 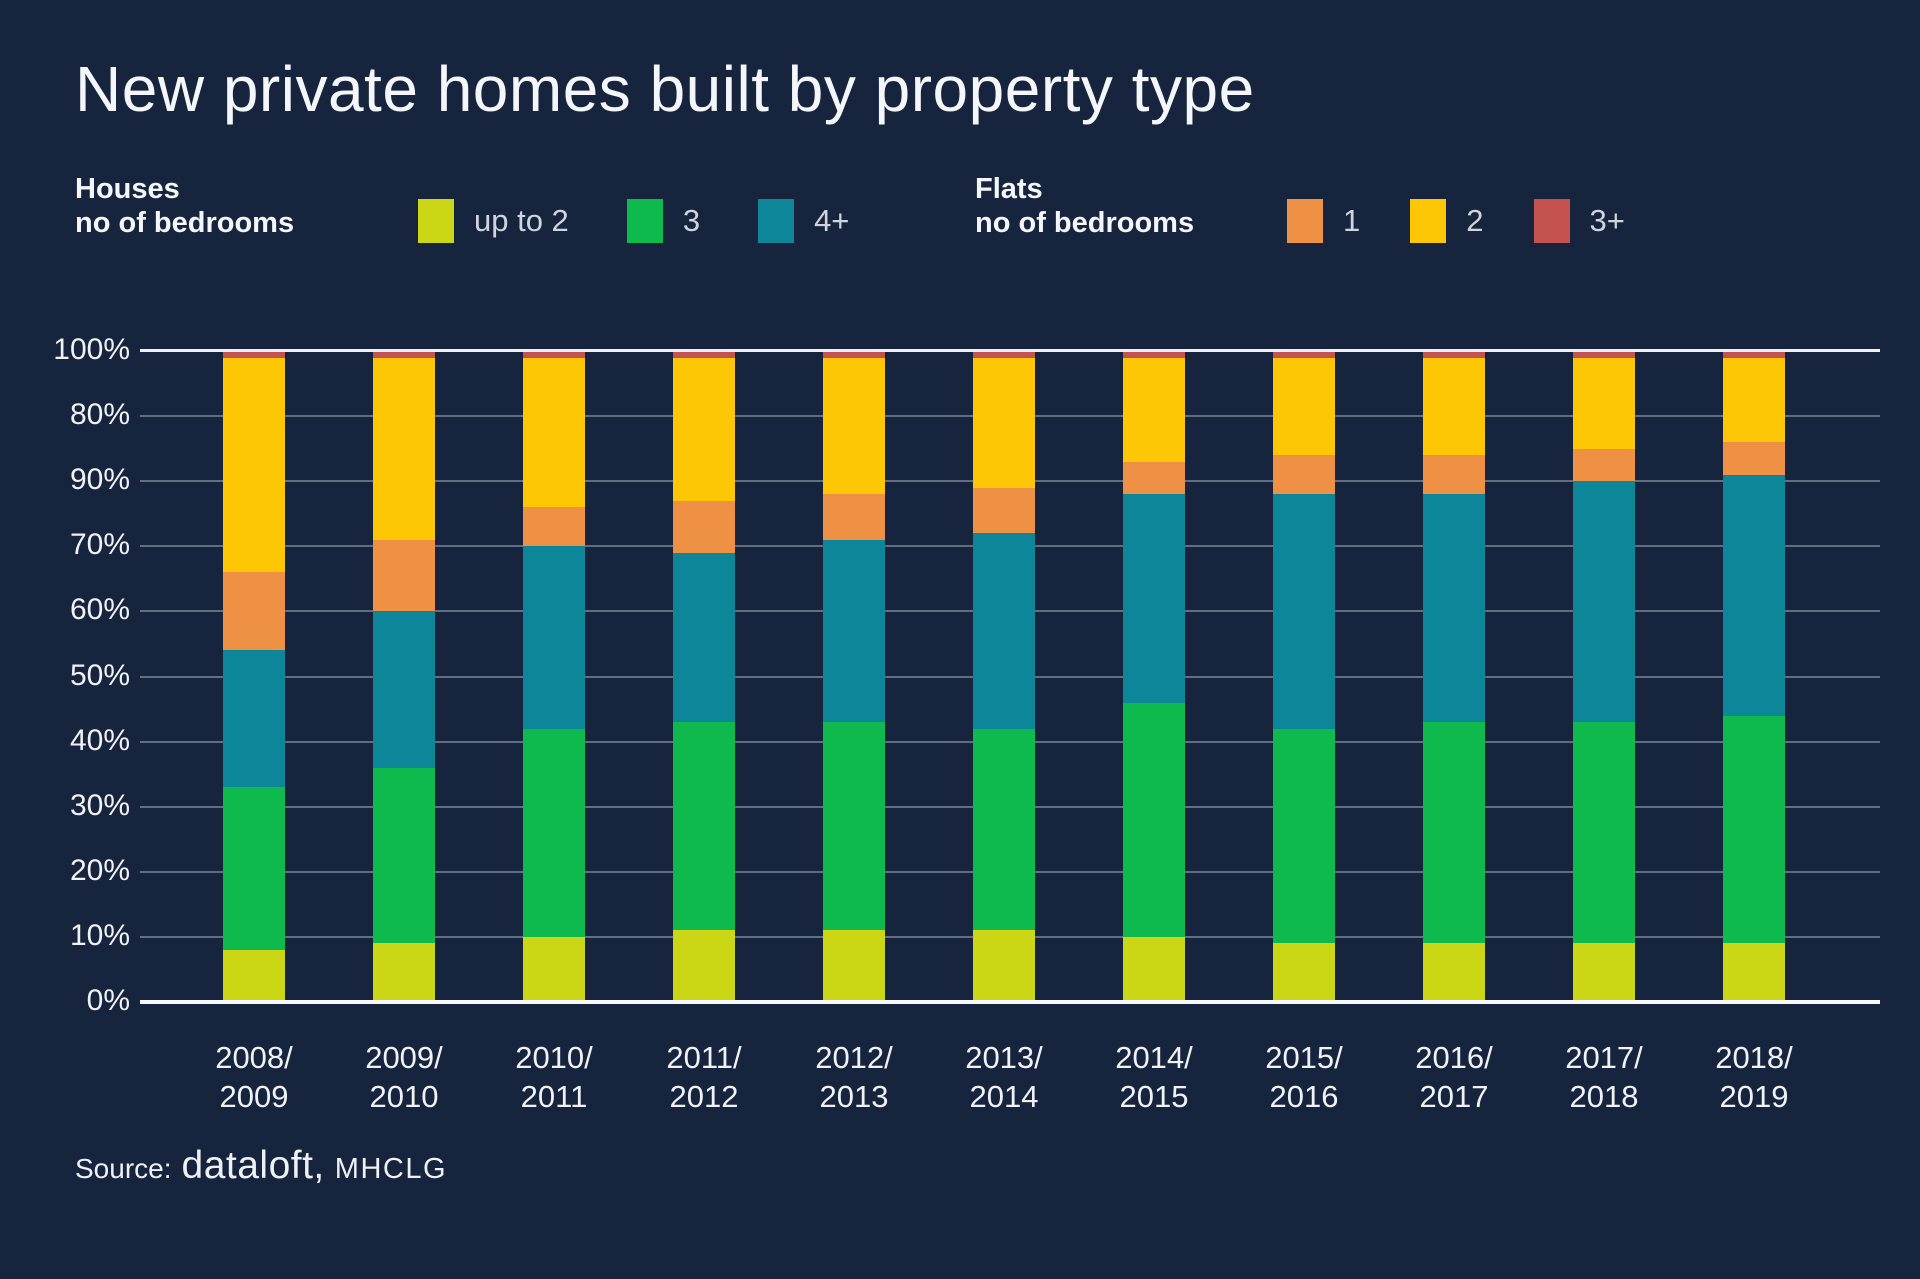 What do you see at coordinates (1604, 1077) in the screenshot?
I see `x-axis-label-2017-2018: 2017/2018` at bounding box center [1604, 1077].